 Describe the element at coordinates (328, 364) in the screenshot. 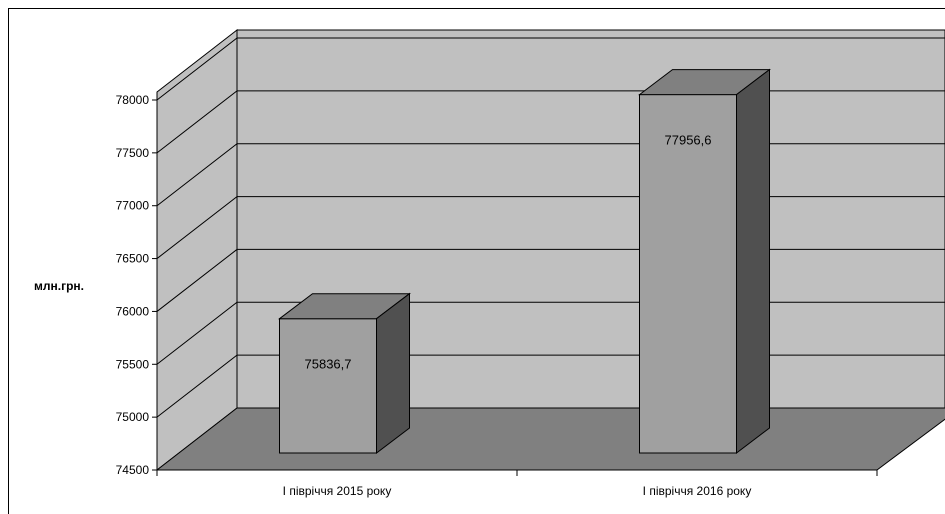

I see `data-label: 75836,7` at that location.